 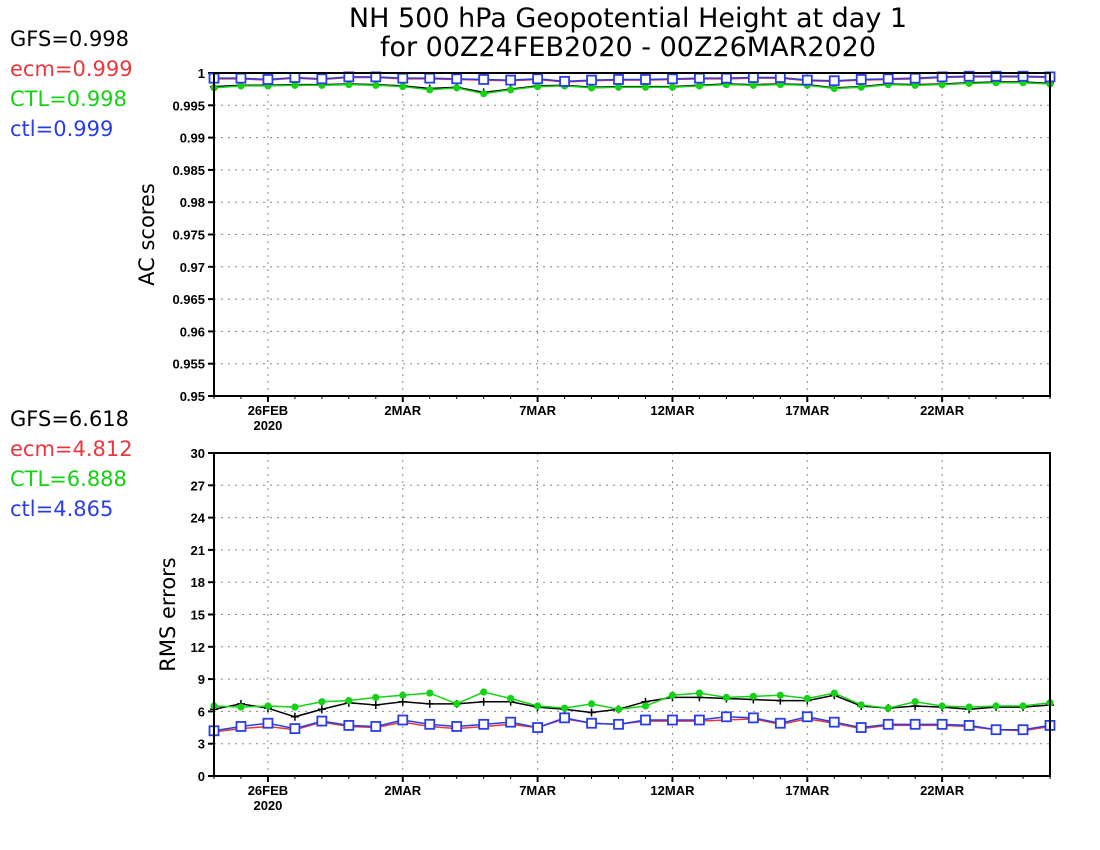 What do you see at coordinates (68, 99) in the screenshot?
I see `legend-entry-CTL: CTL=0.998` at bounding box center [68, 99].